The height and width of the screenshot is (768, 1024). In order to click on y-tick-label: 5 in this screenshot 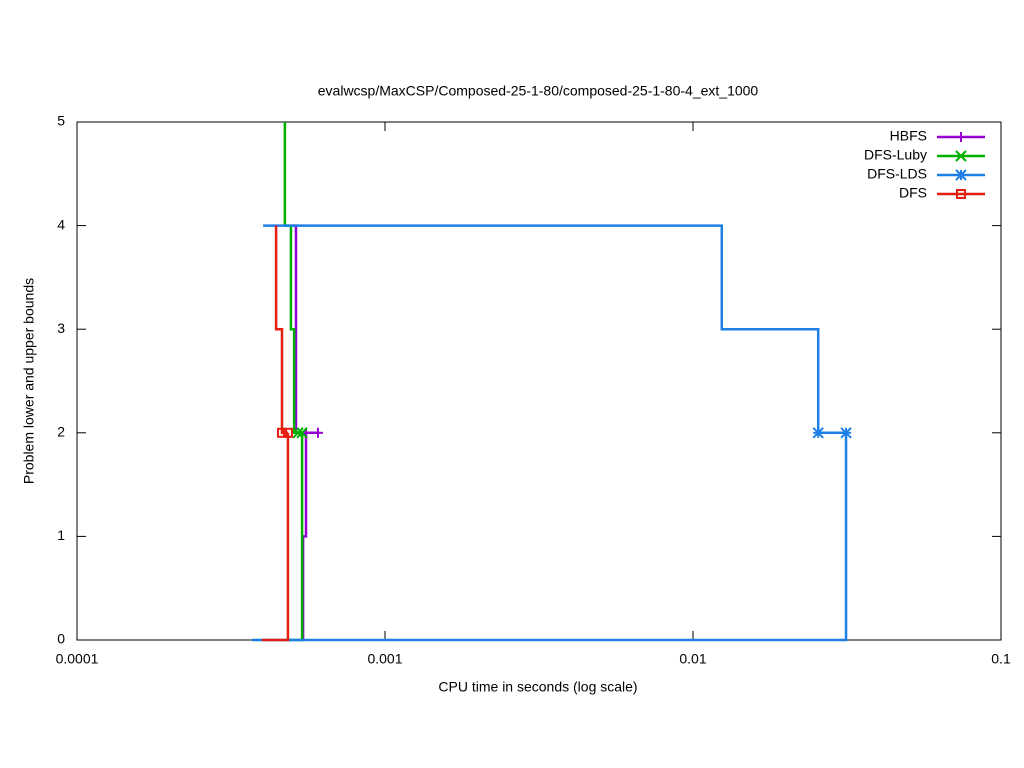, I will do `click(61, 121)`.